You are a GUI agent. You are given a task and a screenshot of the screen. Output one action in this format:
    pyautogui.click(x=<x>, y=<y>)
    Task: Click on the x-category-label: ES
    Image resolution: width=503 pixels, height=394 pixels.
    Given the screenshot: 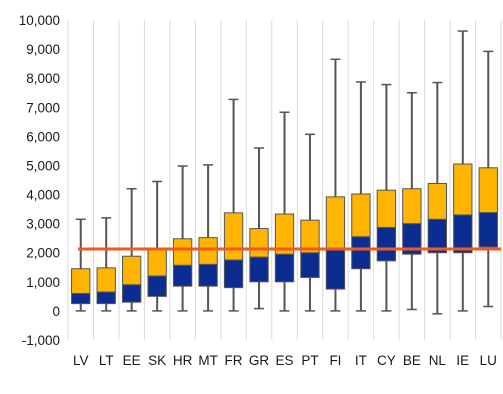 What is the action you would take?
    pyautogui.click(x=284, y=360)
    